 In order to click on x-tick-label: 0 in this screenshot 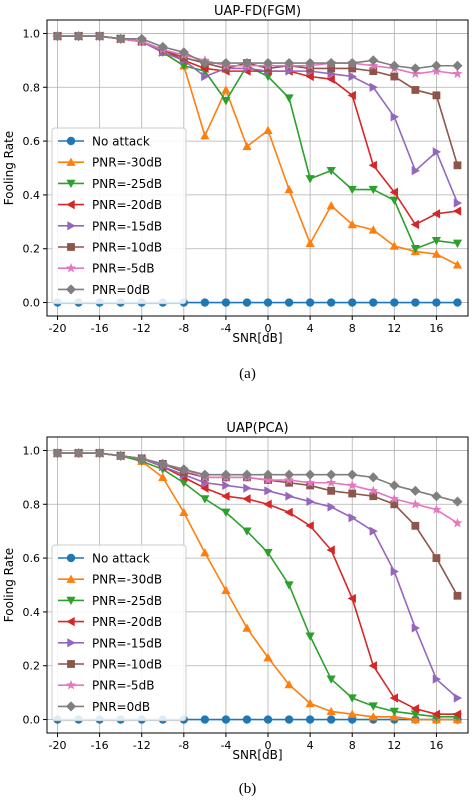, I will do `click(268, 328)`.